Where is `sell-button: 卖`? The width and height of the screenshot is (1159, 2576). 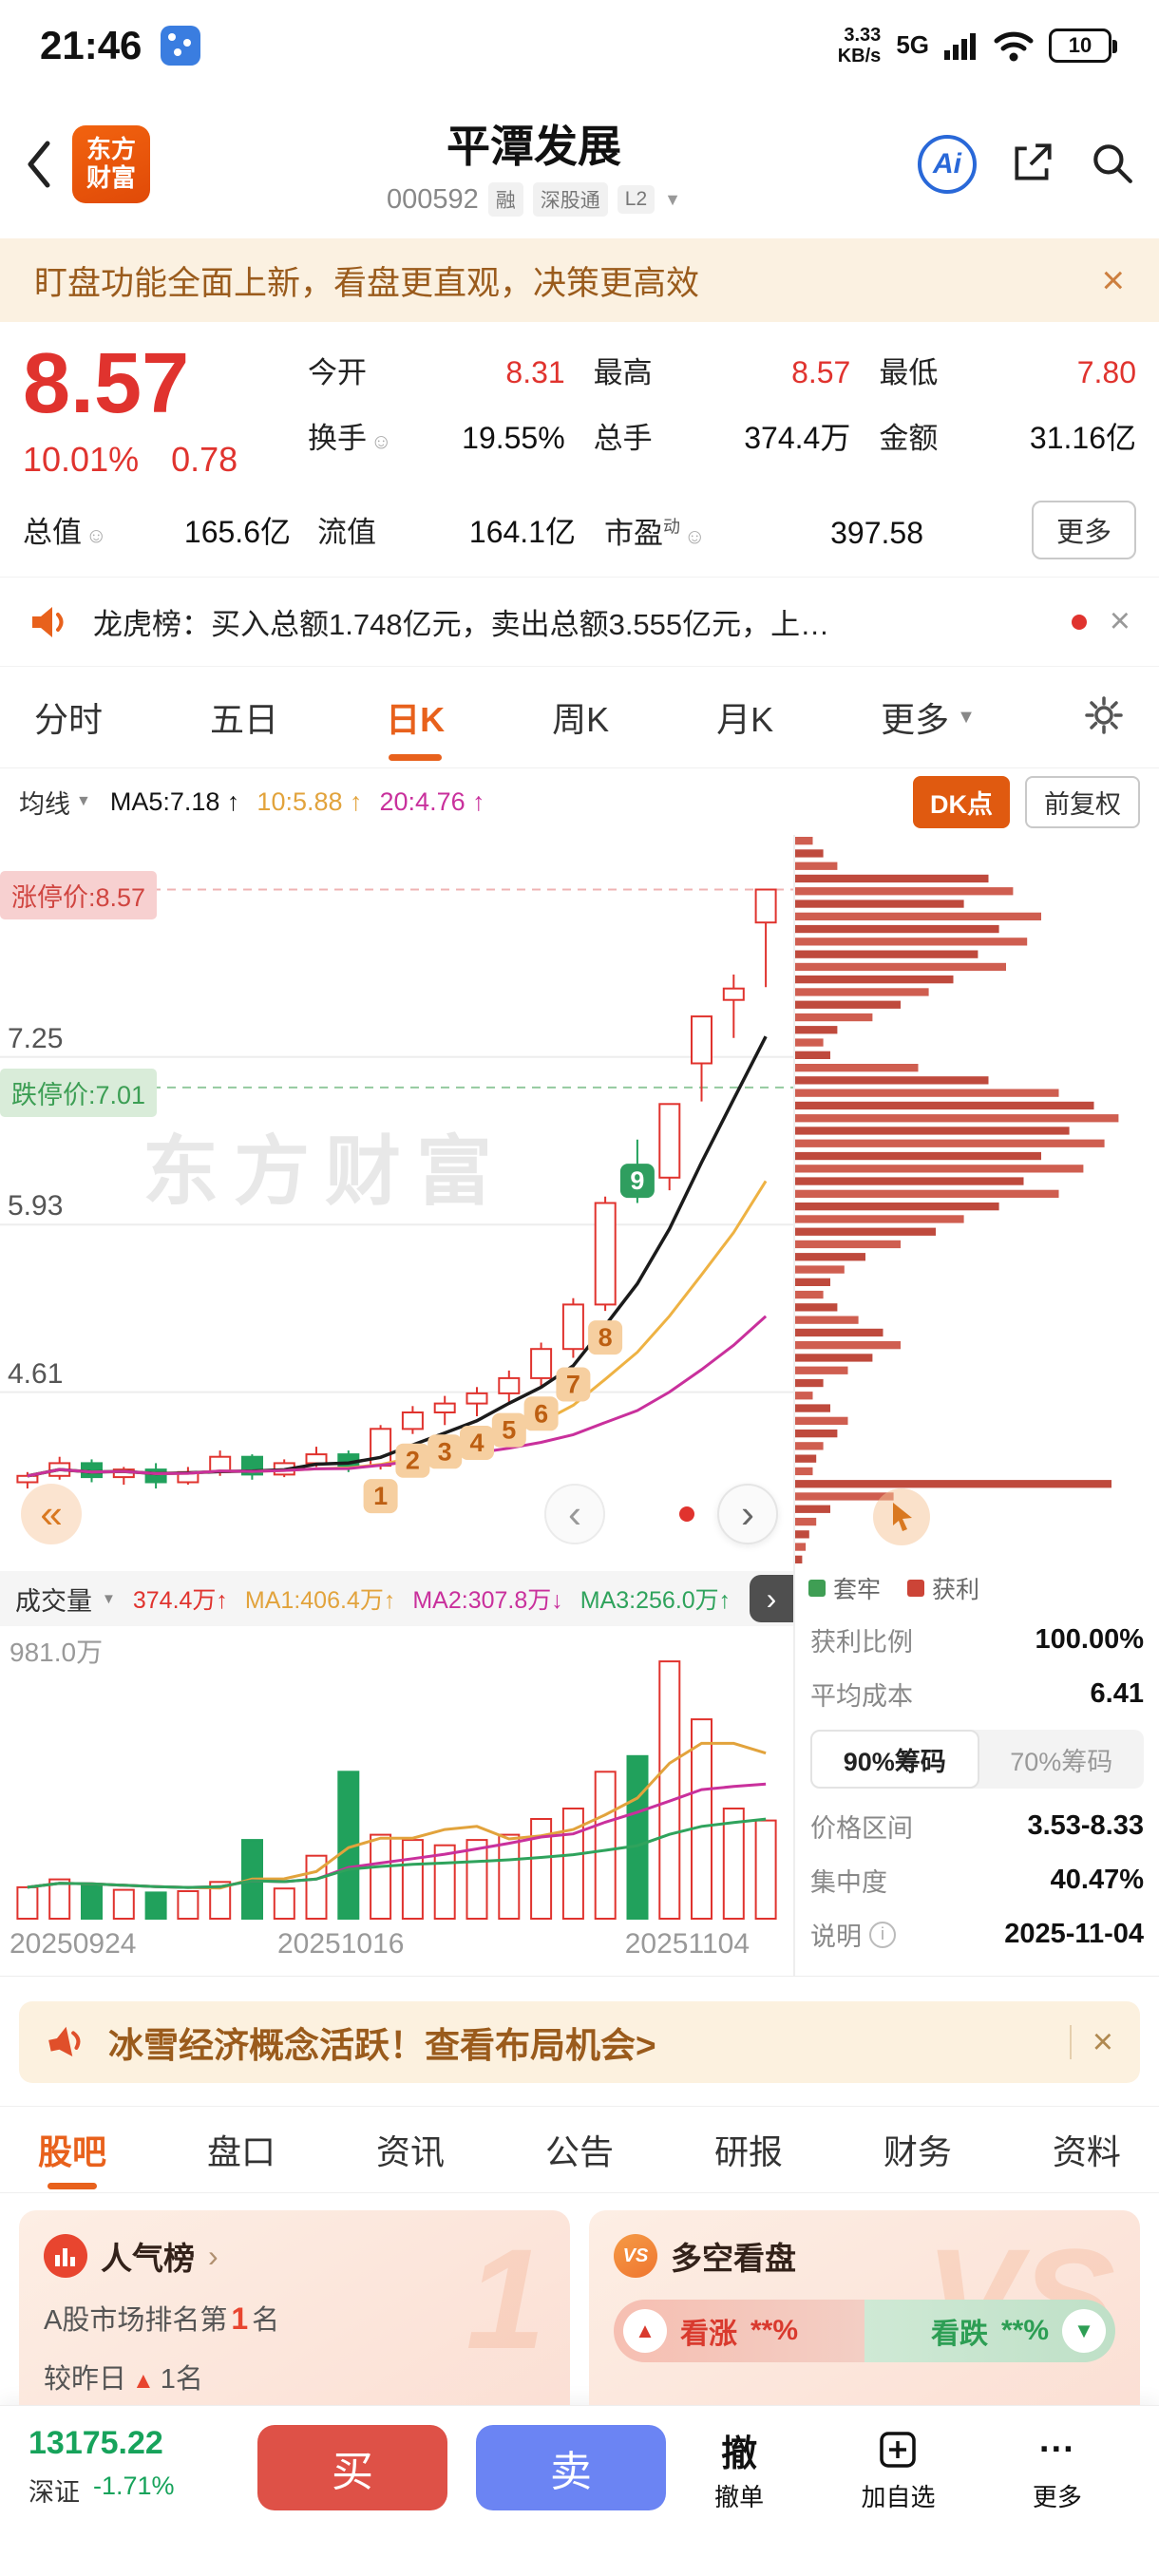 sell-button: 卖 is located at coordinates (571, 2467).